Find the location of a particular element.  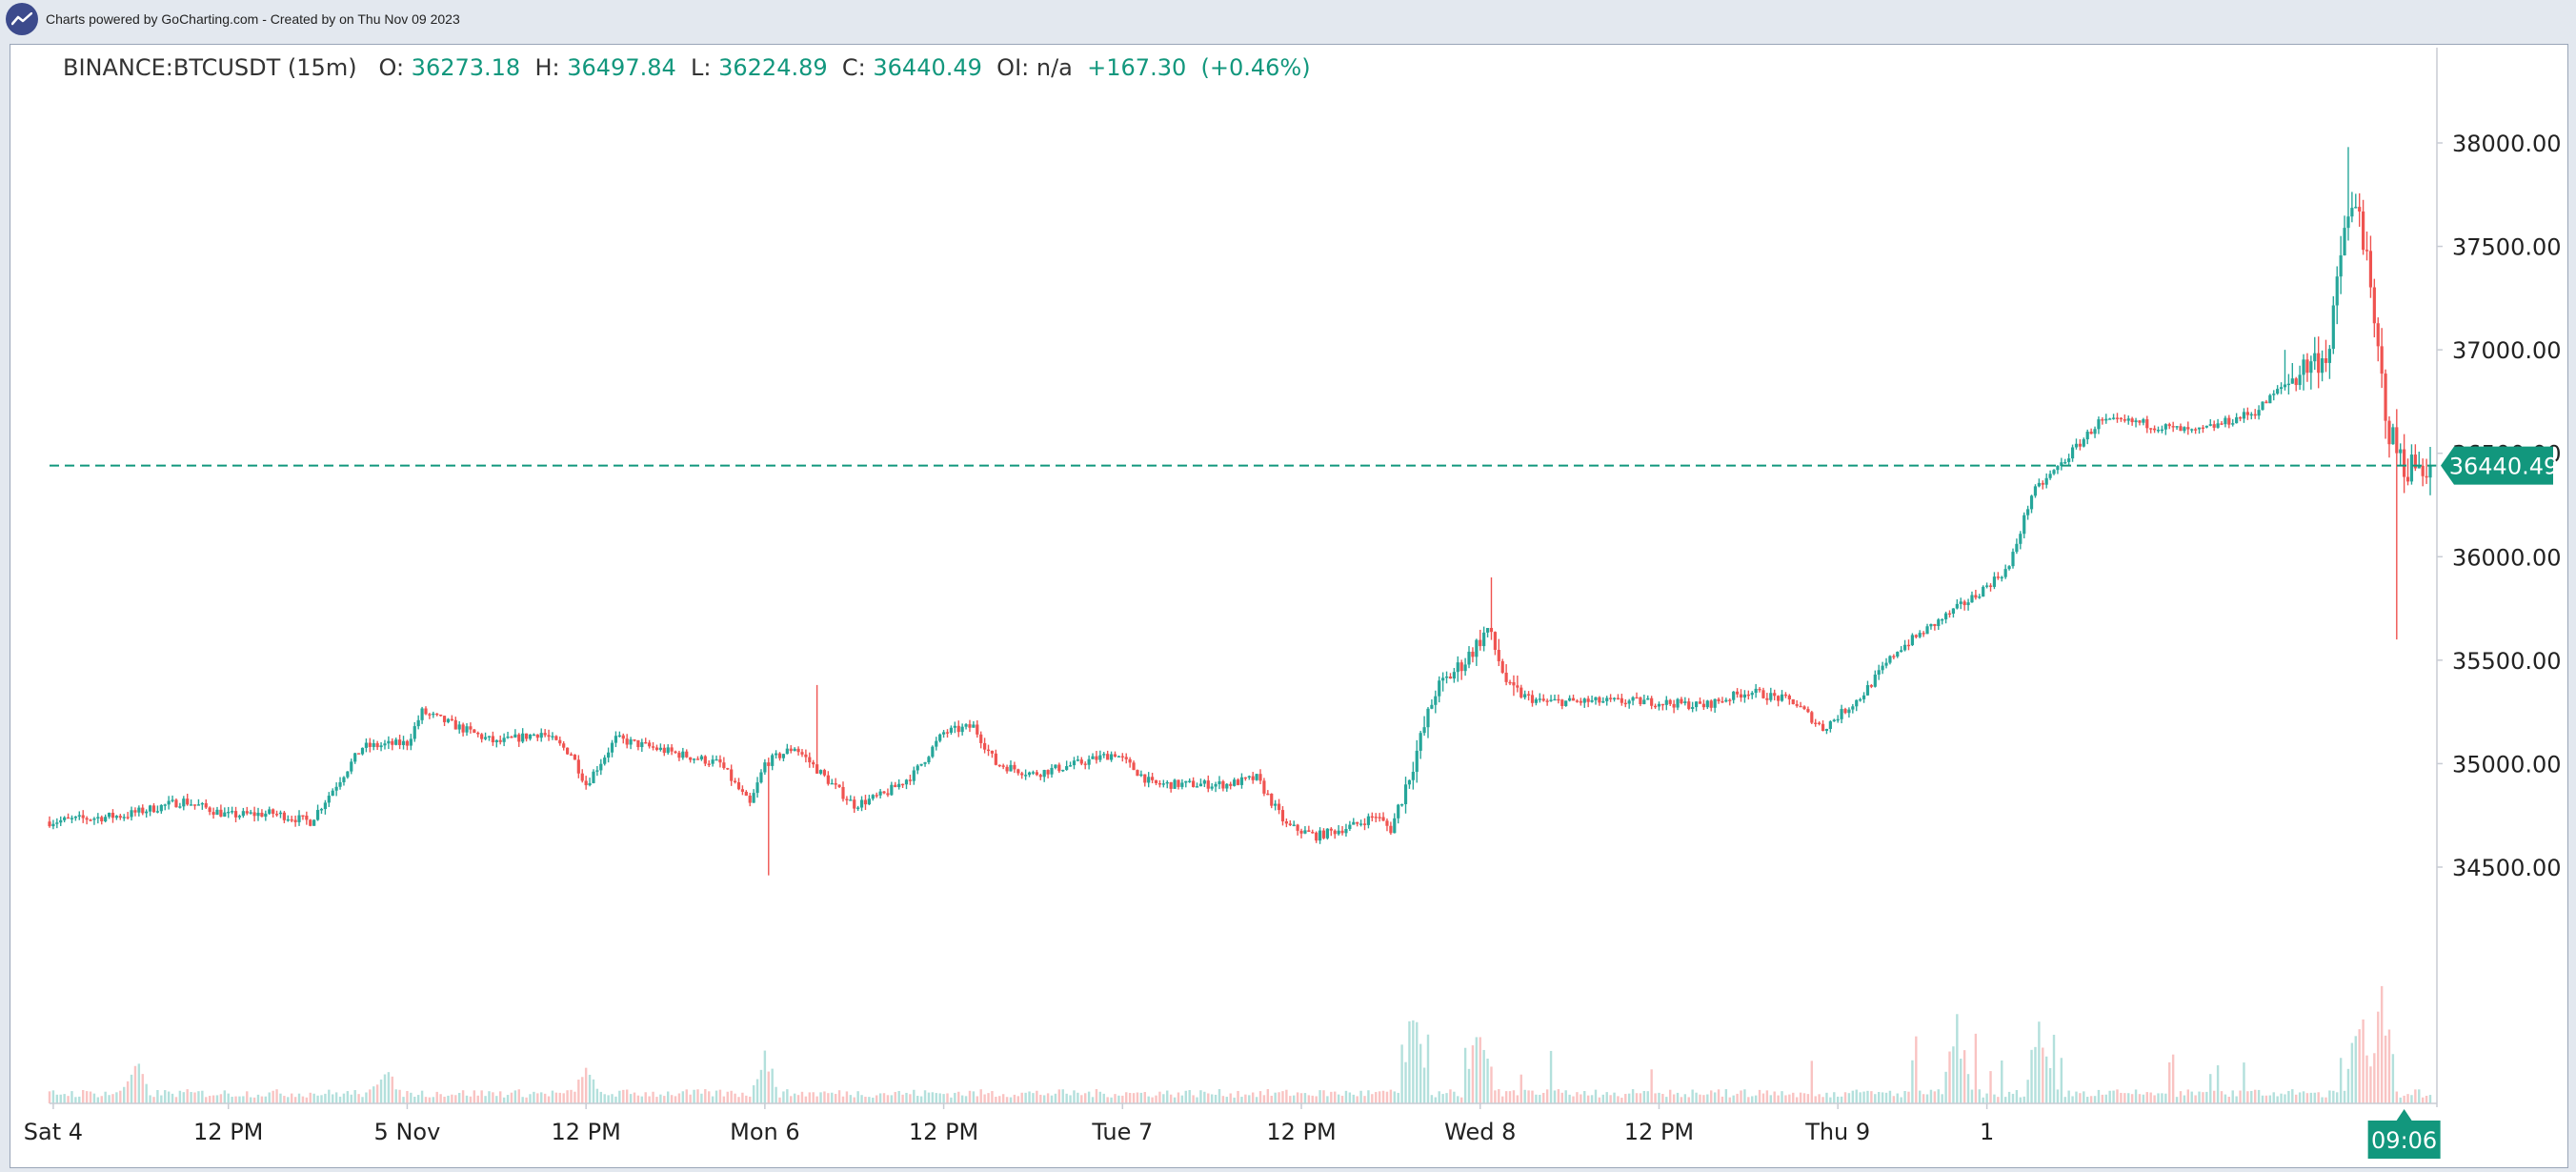

symbol-label: BINANCE:BTCUSDT (15m) is located at coordinates (210, 67).